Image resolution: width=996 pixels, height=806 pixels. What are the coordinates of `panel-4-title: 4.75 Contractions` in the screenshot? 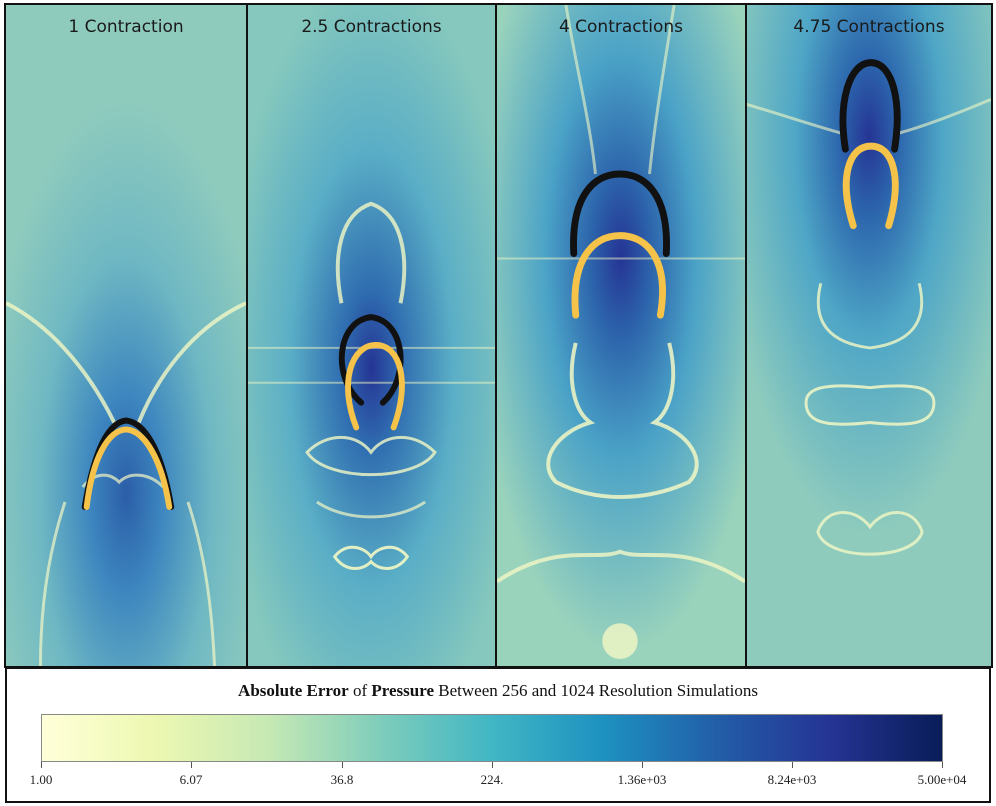 It's located at (869, 27).